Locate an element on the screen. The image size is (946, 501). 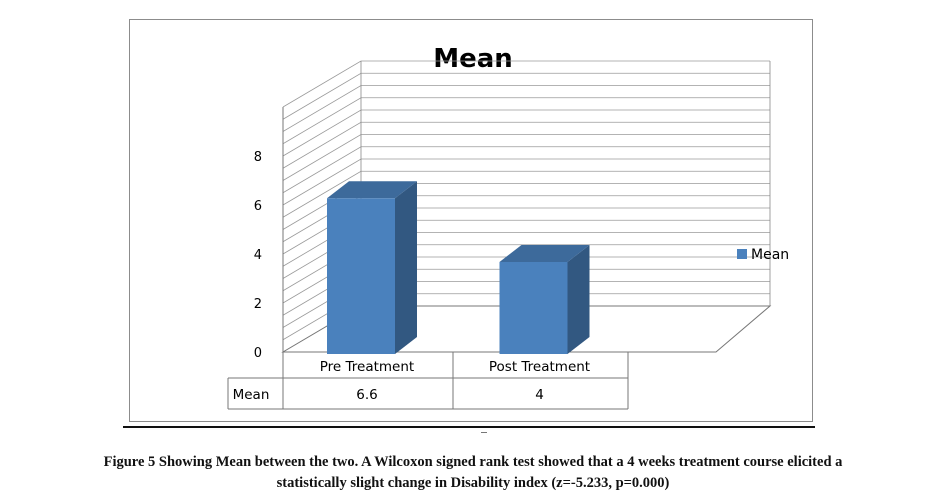
divider-mark is located at coordinates (484, 432).